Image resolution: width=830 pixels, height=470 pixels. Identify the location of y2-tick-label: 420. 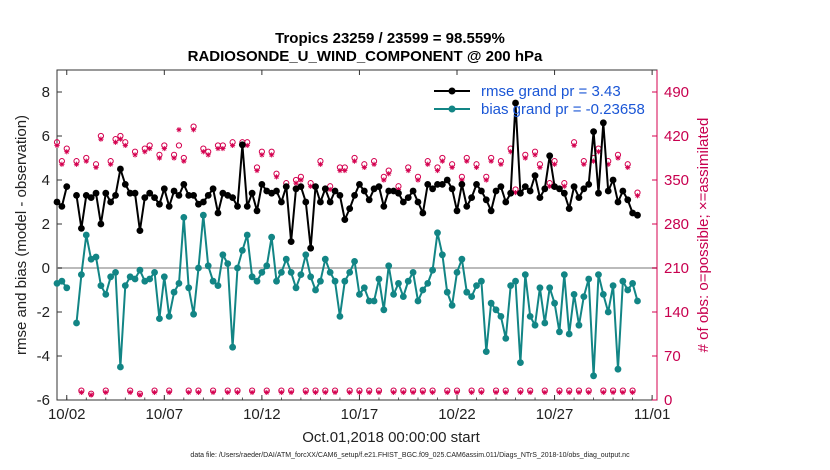
(676, 136).